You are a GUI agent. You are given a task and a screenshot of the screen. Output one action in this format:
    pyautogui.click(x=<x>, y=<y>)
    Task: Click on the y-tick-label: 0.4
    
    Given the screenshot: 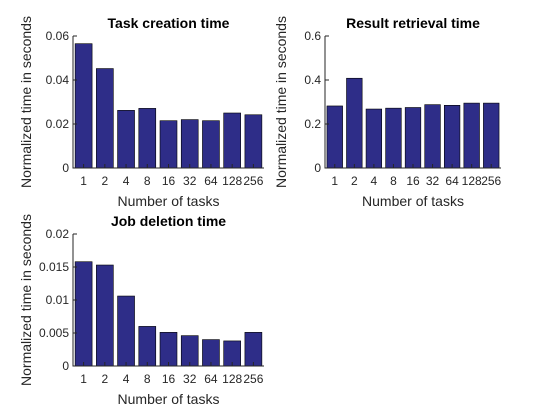 What is the action you would take?
    pyautogui.click(x=312, y=80)
    